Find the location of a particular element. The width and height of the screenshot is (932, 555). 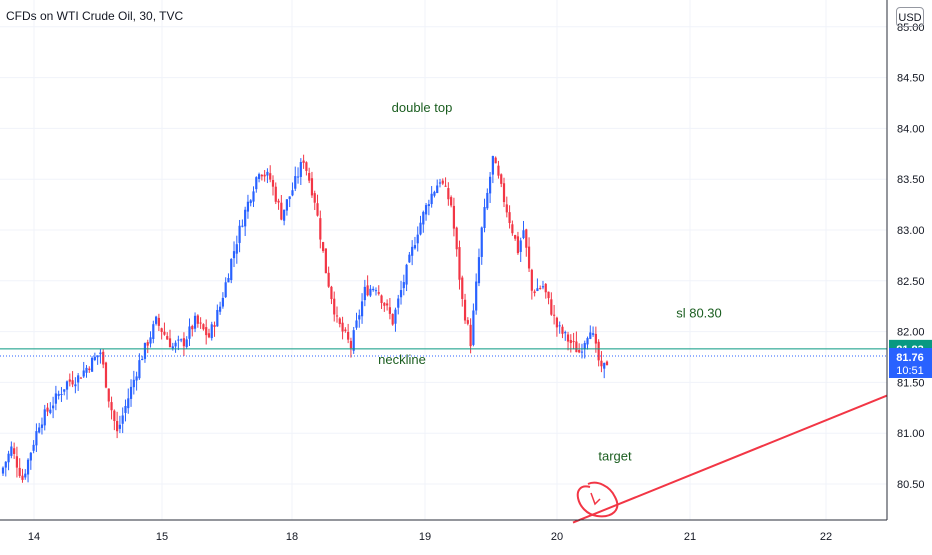

current-price-value: 81.76 is located at coordinates (910, 358).